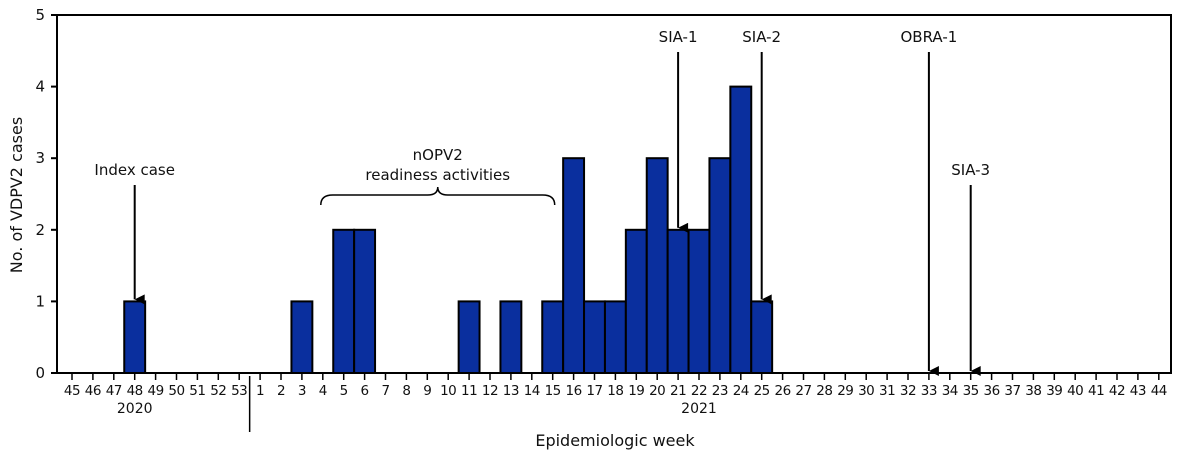  What do you see at coordinates (1075, 391) in the screenshot?
I see `x-tick-label: 40` at bounding box center [1075, 391].